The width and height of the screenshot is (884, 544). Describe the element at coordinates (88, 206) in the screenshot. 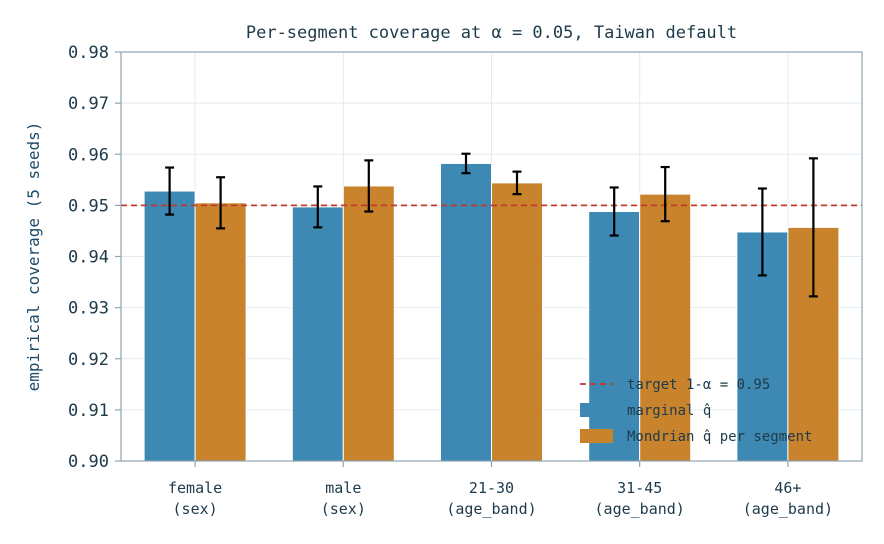

I see `y-tick-label: 0.95` at that location.